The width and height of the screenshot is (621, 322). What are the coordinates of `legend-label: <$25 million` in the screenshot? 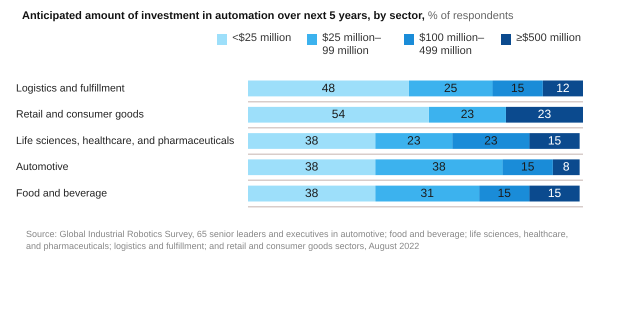 It's located at (262, 38).